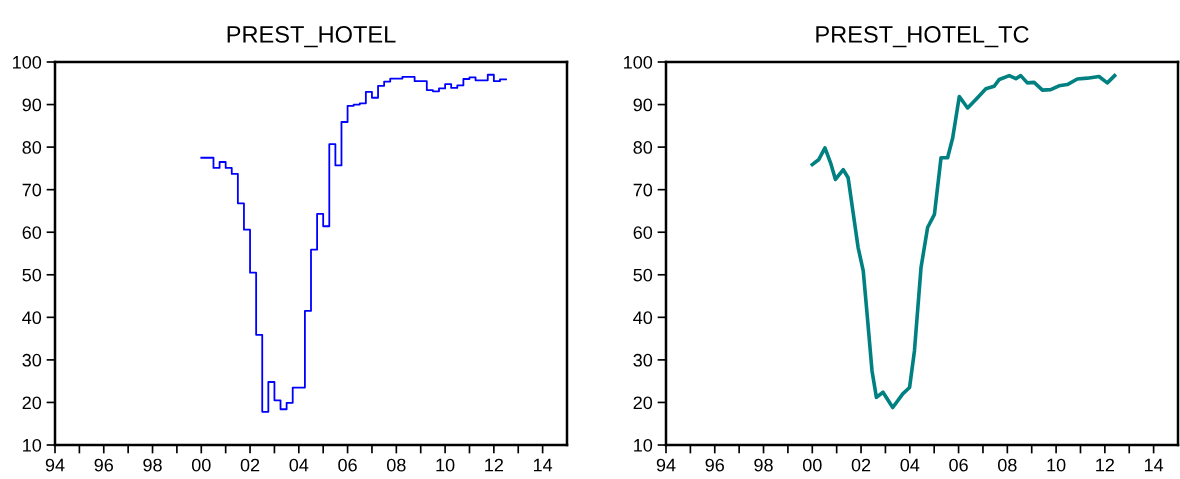  I want to click on chart-title: PREST_HOTEL_TC, so click(922, 37).